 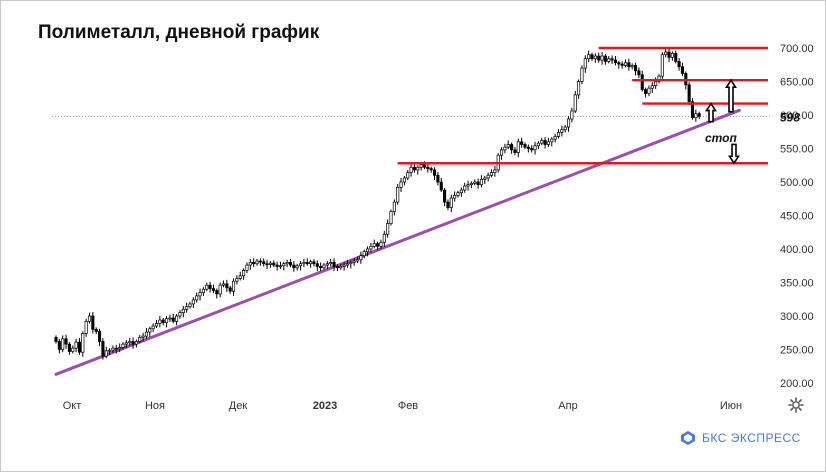 What do you see at coordinates (734, 154) in the screenshot?
I see `arrow-down-icon` at bounding box center [734, 154].